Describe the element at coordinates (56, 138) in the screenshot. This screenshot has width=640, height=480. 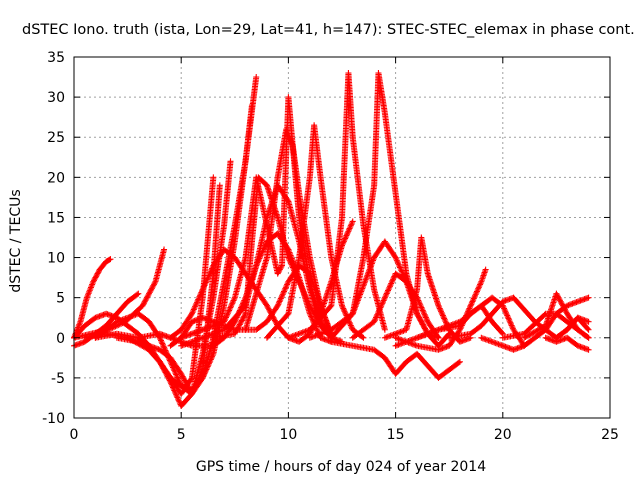
I see `y-tick-label: 25` at that location.